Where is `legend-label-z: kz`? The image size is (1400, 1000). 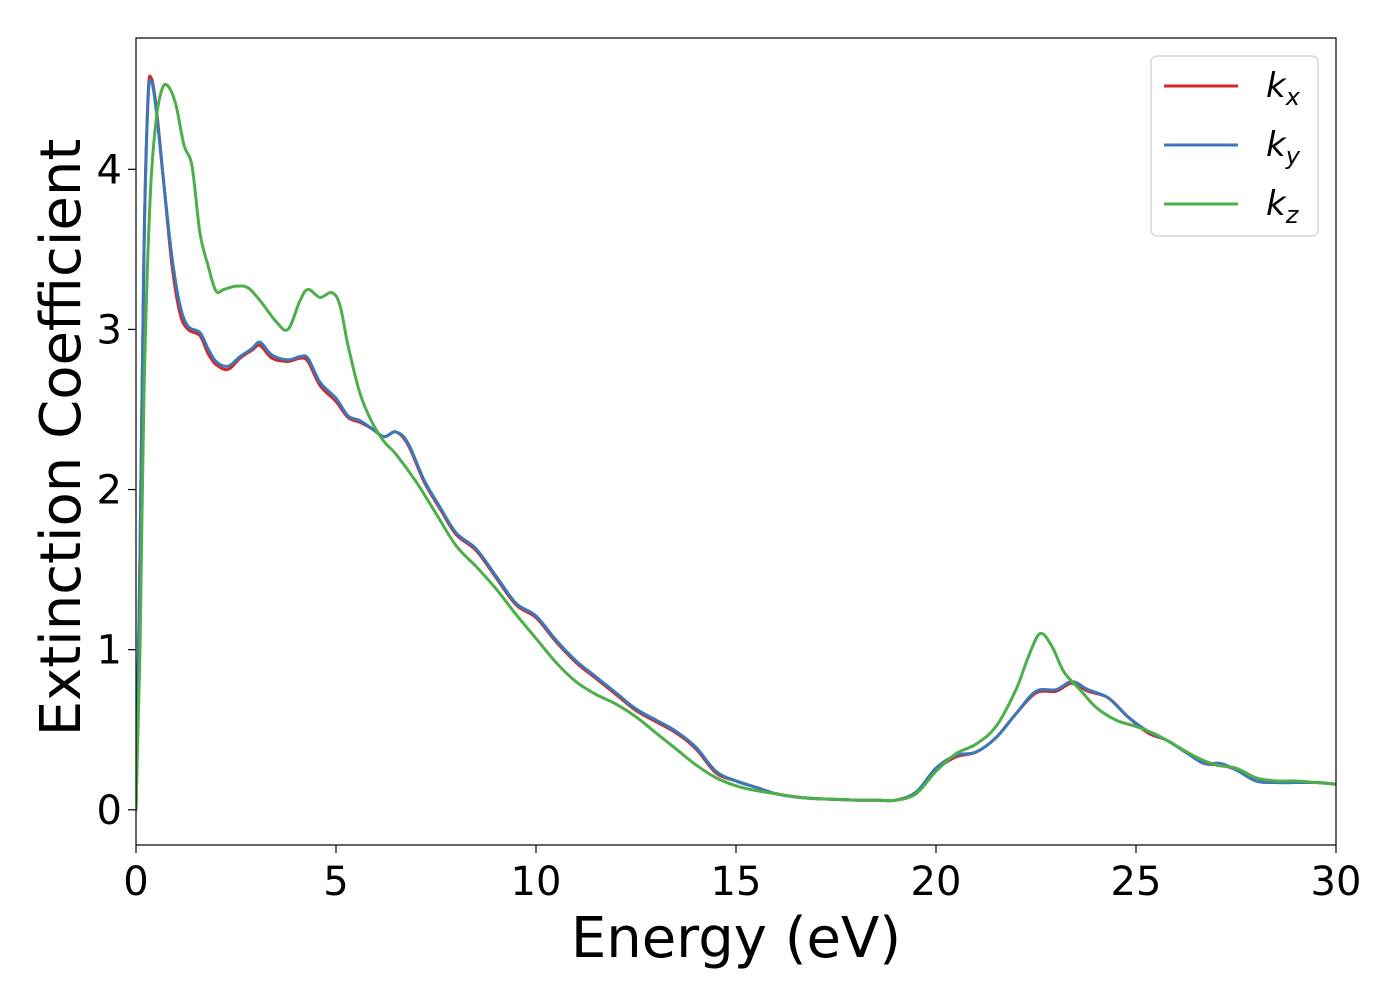
legend-label-z: kz is located at coordinates (1283, 206).